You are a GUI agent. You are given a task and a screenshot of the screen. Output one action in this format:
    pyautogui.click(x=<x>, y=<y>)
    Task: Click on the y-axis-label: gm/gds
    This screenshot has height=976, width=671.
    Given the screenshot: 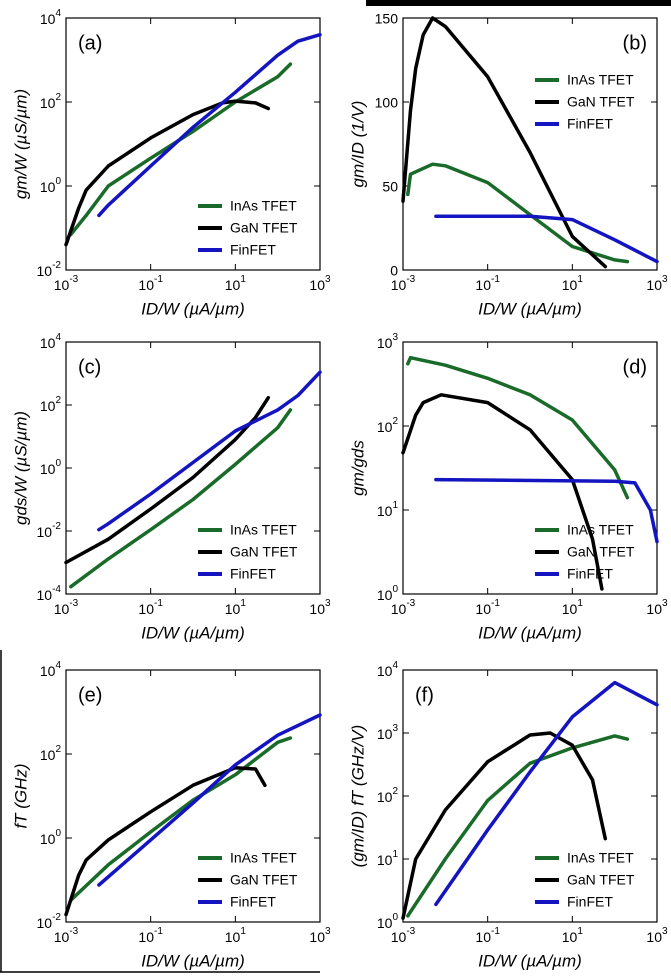 What is the action you would take?
    pyautogui.click(x=357, y=468)
    